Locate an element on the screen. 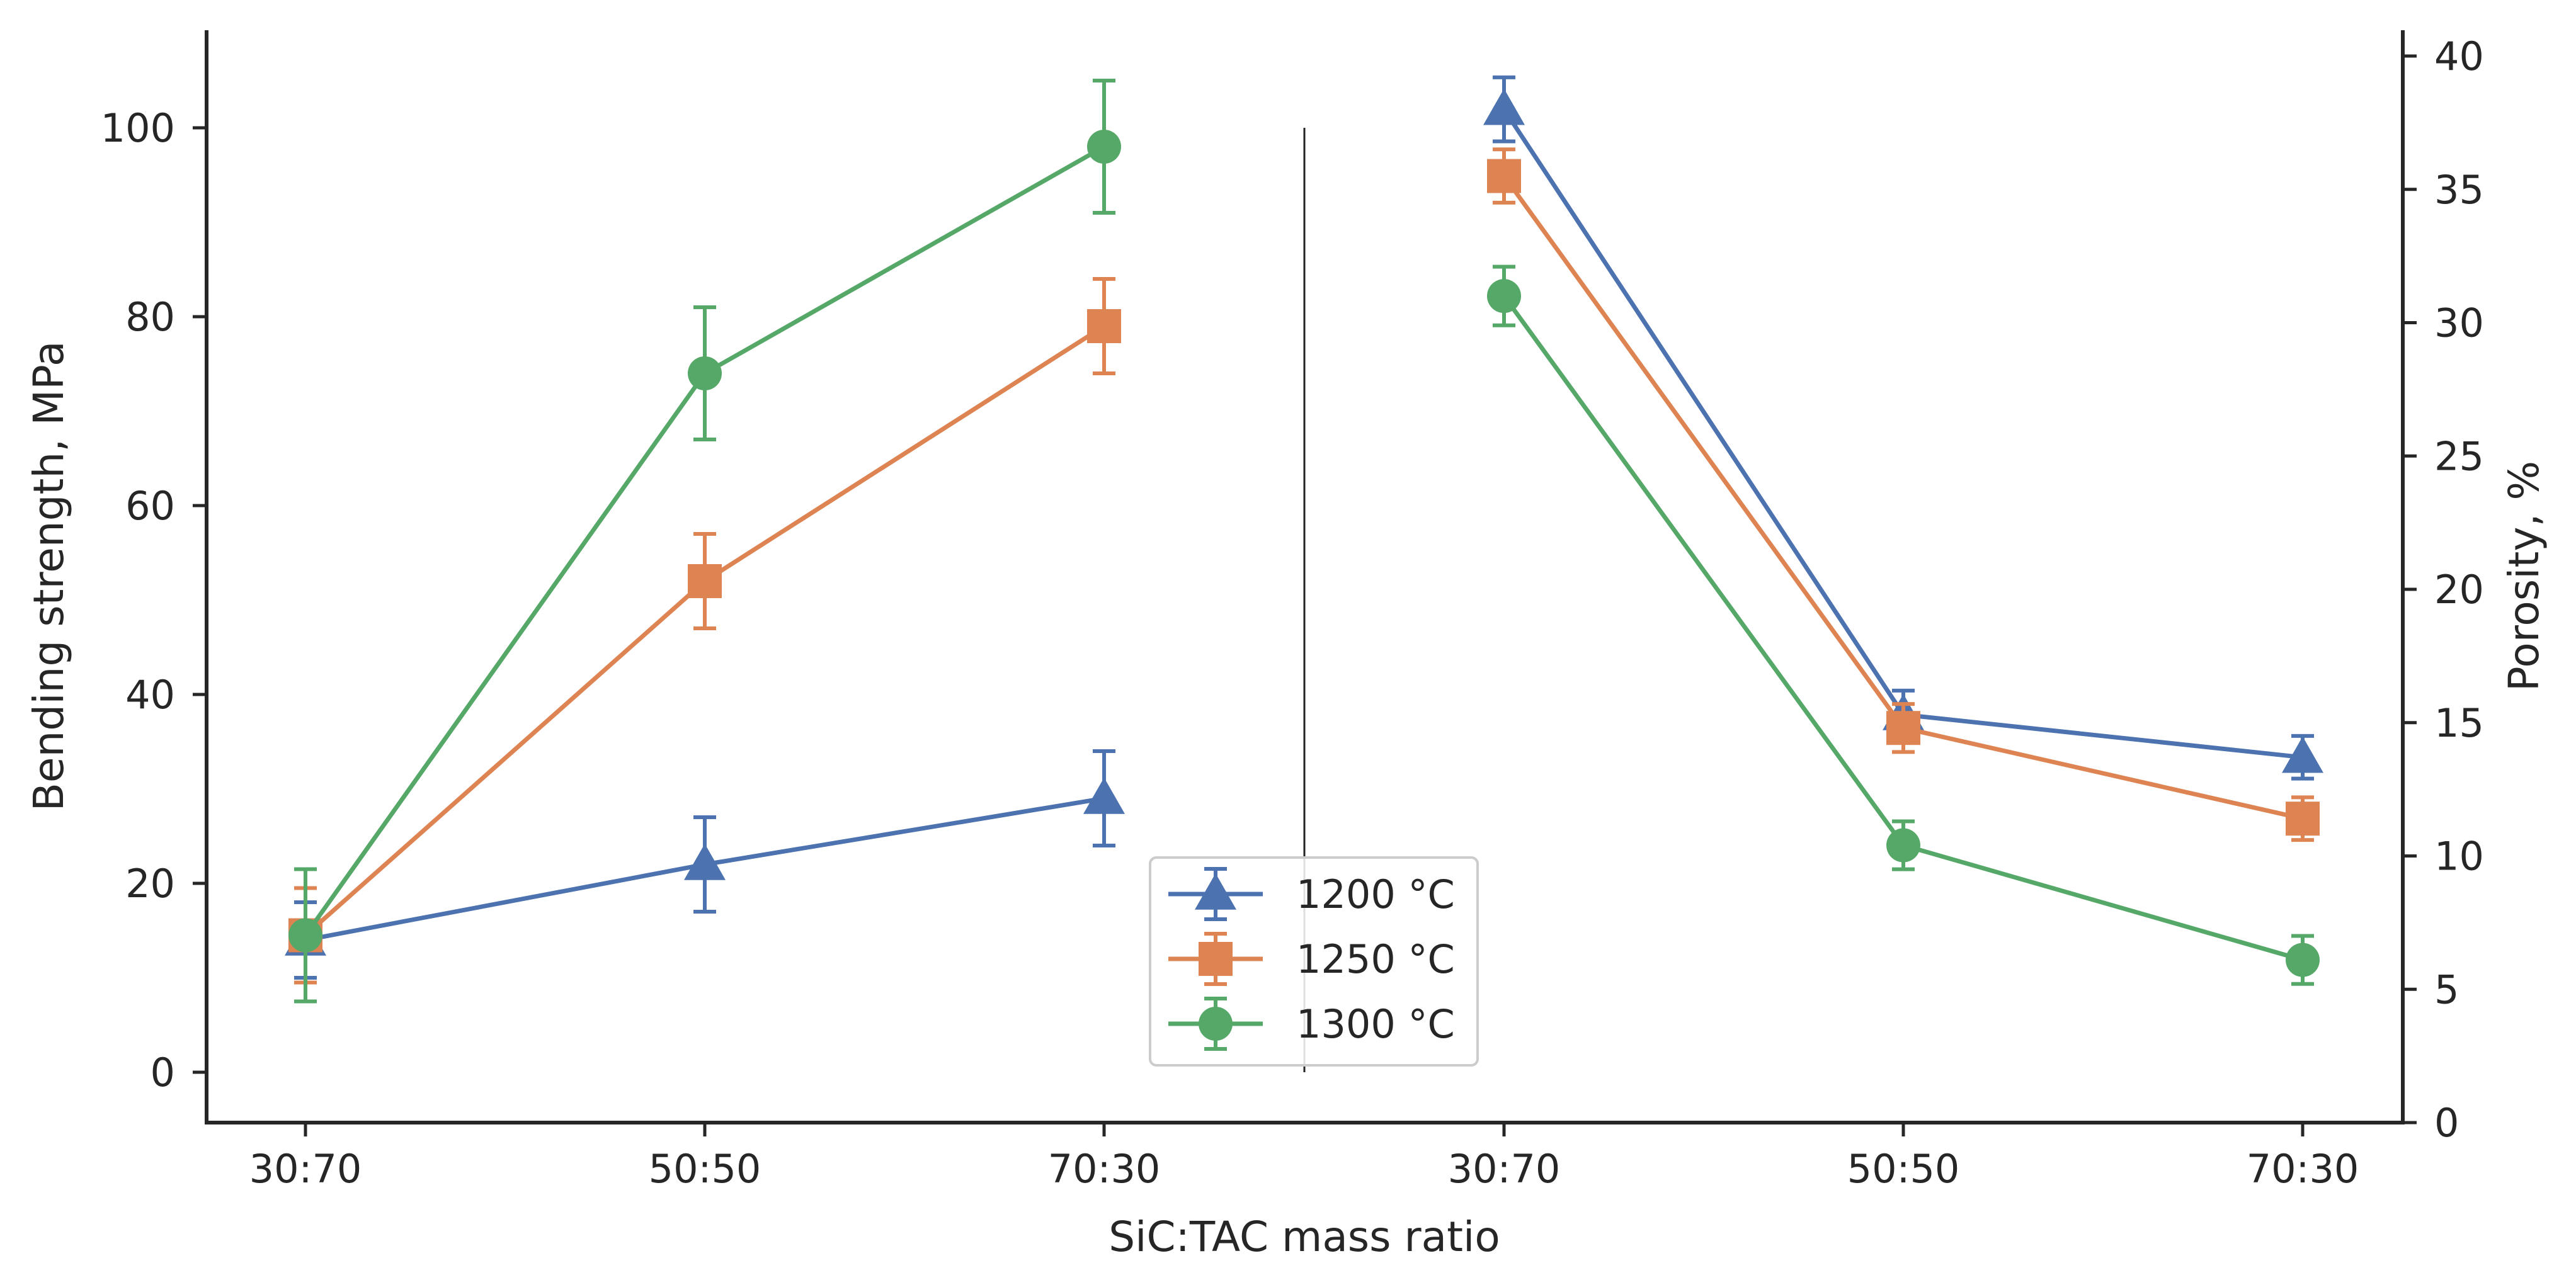  legend: 1200 °C 1250 °C 1300 °C is located at coordinates (1314, 962).